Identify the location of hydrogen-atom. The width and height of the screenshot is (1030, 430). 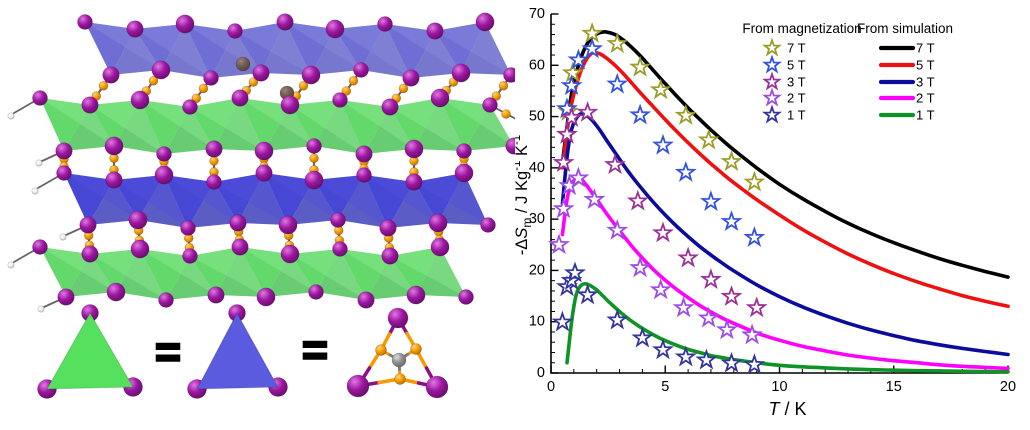
(11, 265).